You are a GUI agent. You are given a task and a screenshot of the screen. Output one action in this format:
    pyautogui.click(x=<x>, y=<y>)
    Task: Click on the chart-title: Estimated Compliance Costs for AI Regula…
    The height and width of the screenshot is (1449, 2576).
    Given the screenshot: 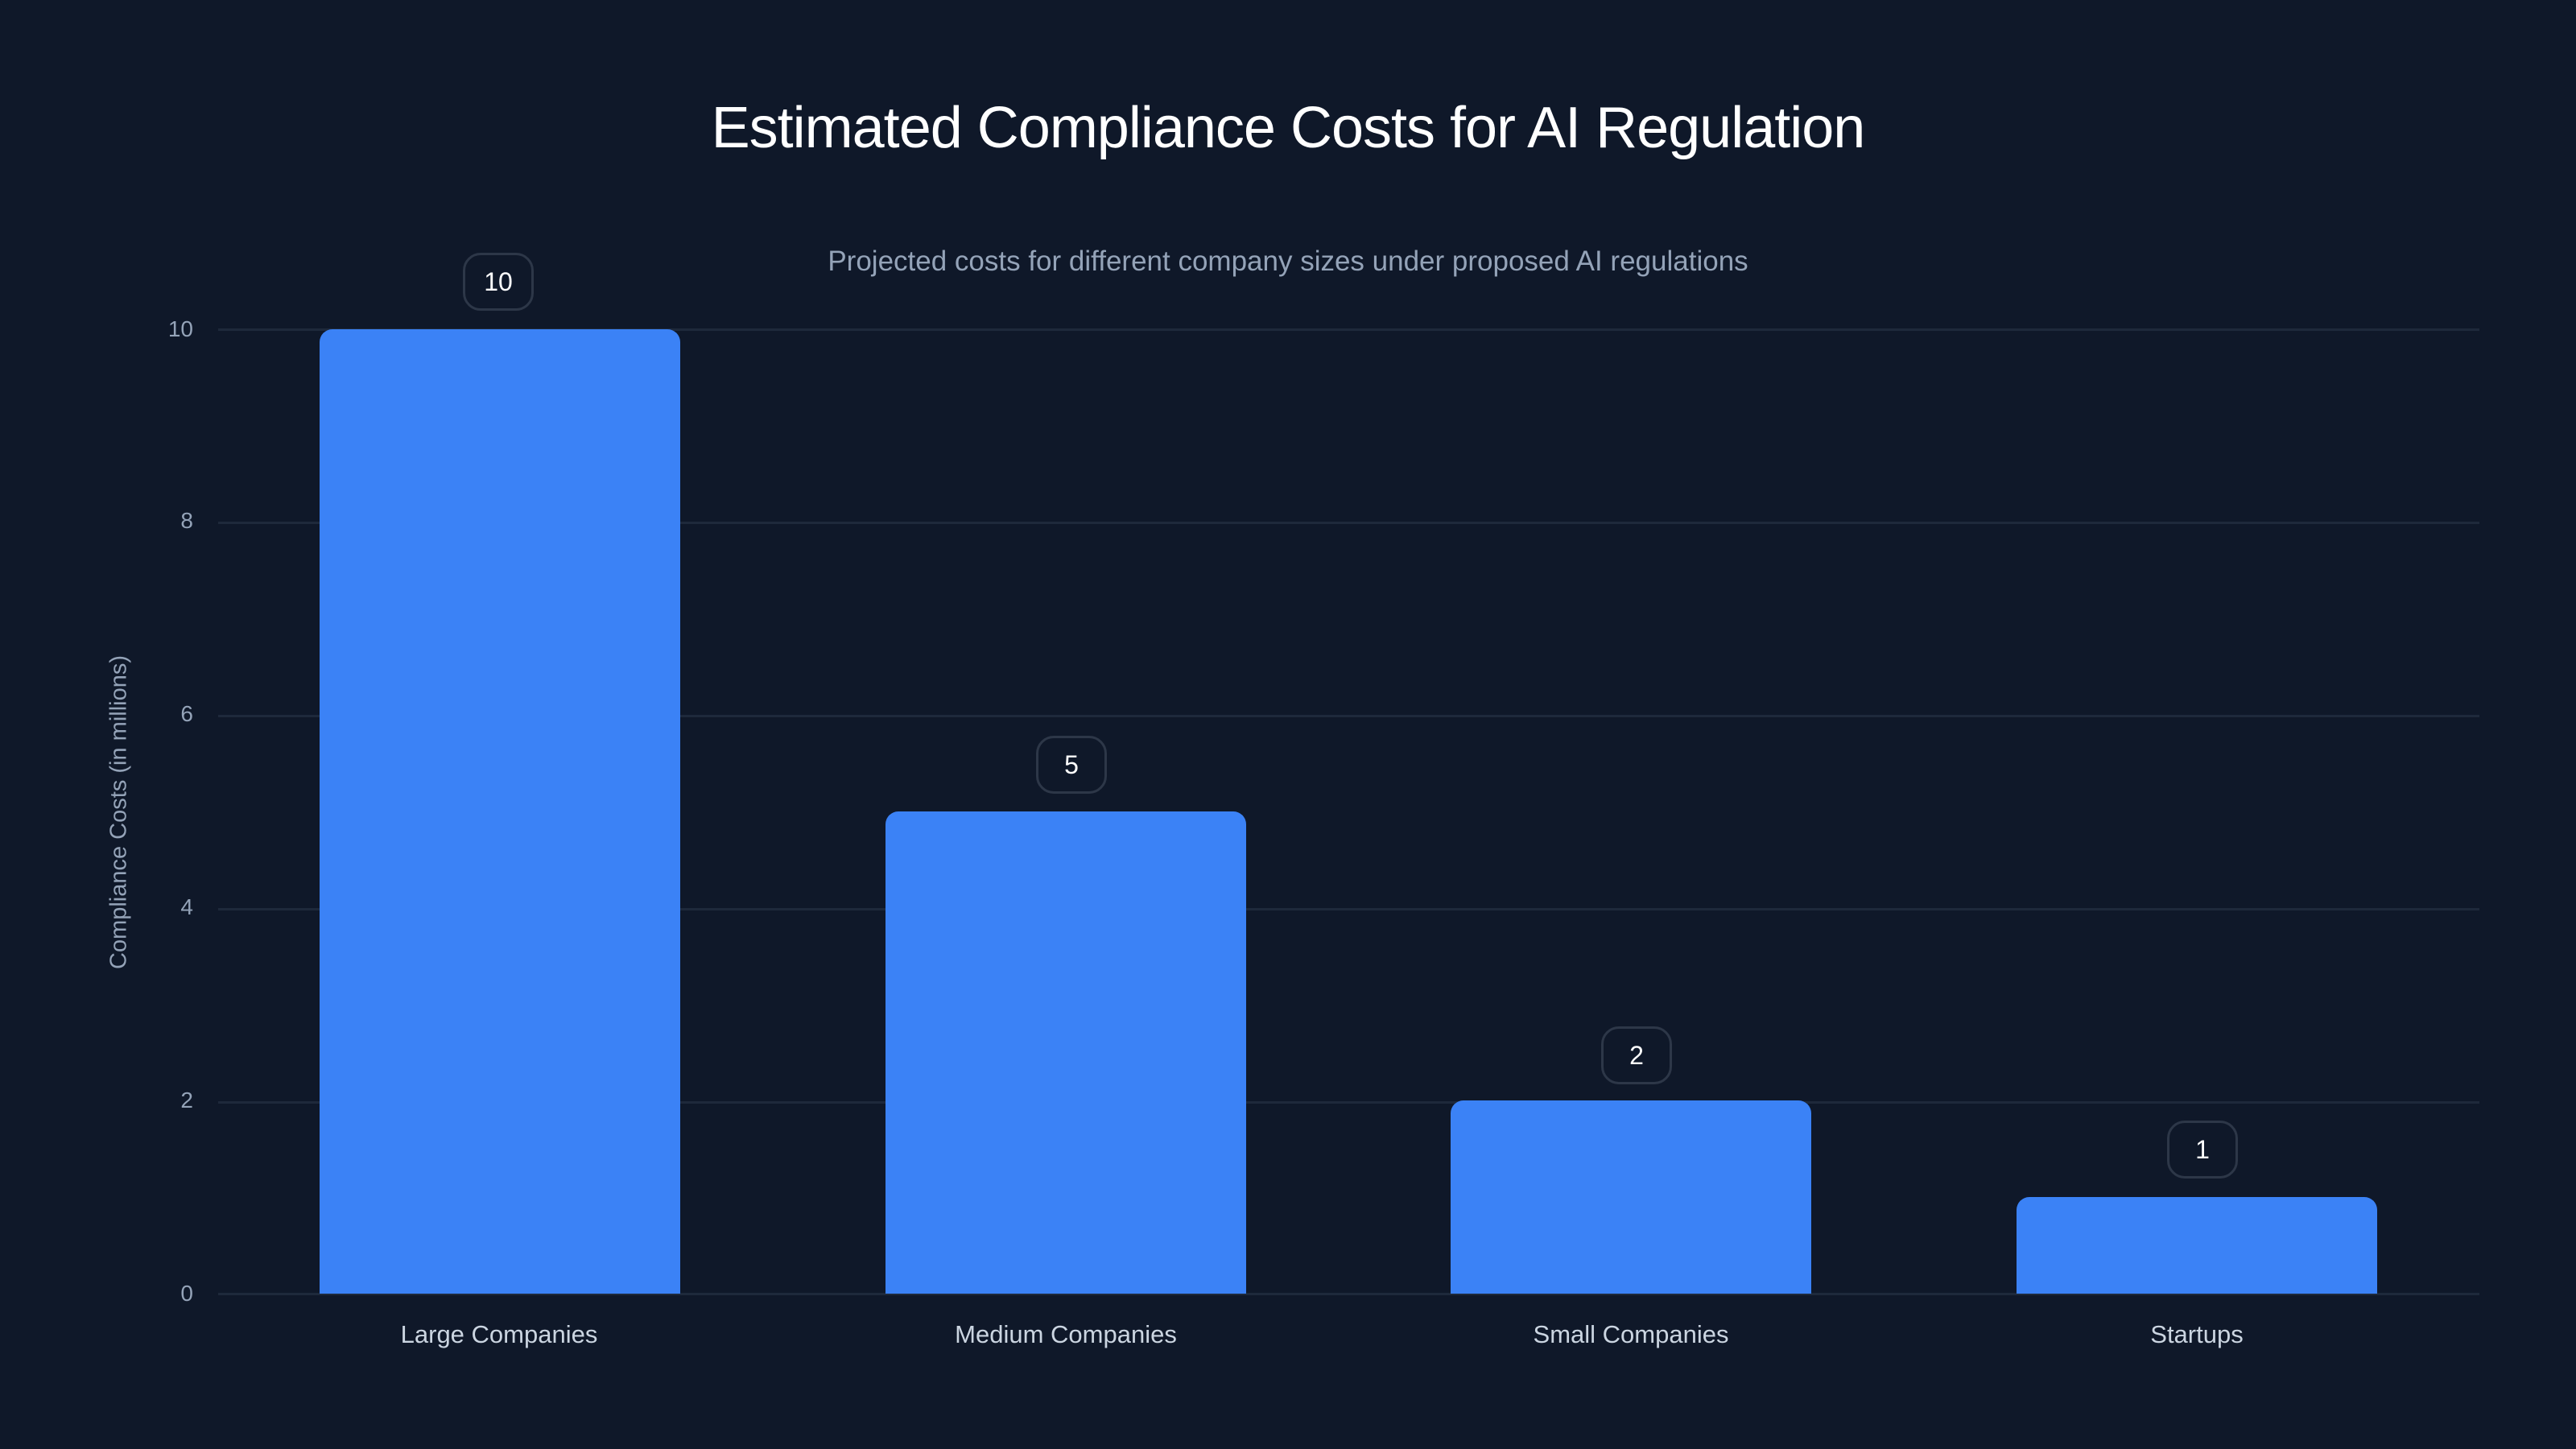 What is the action you would take?
    pyautogui.click(x=1288, y=128)
    